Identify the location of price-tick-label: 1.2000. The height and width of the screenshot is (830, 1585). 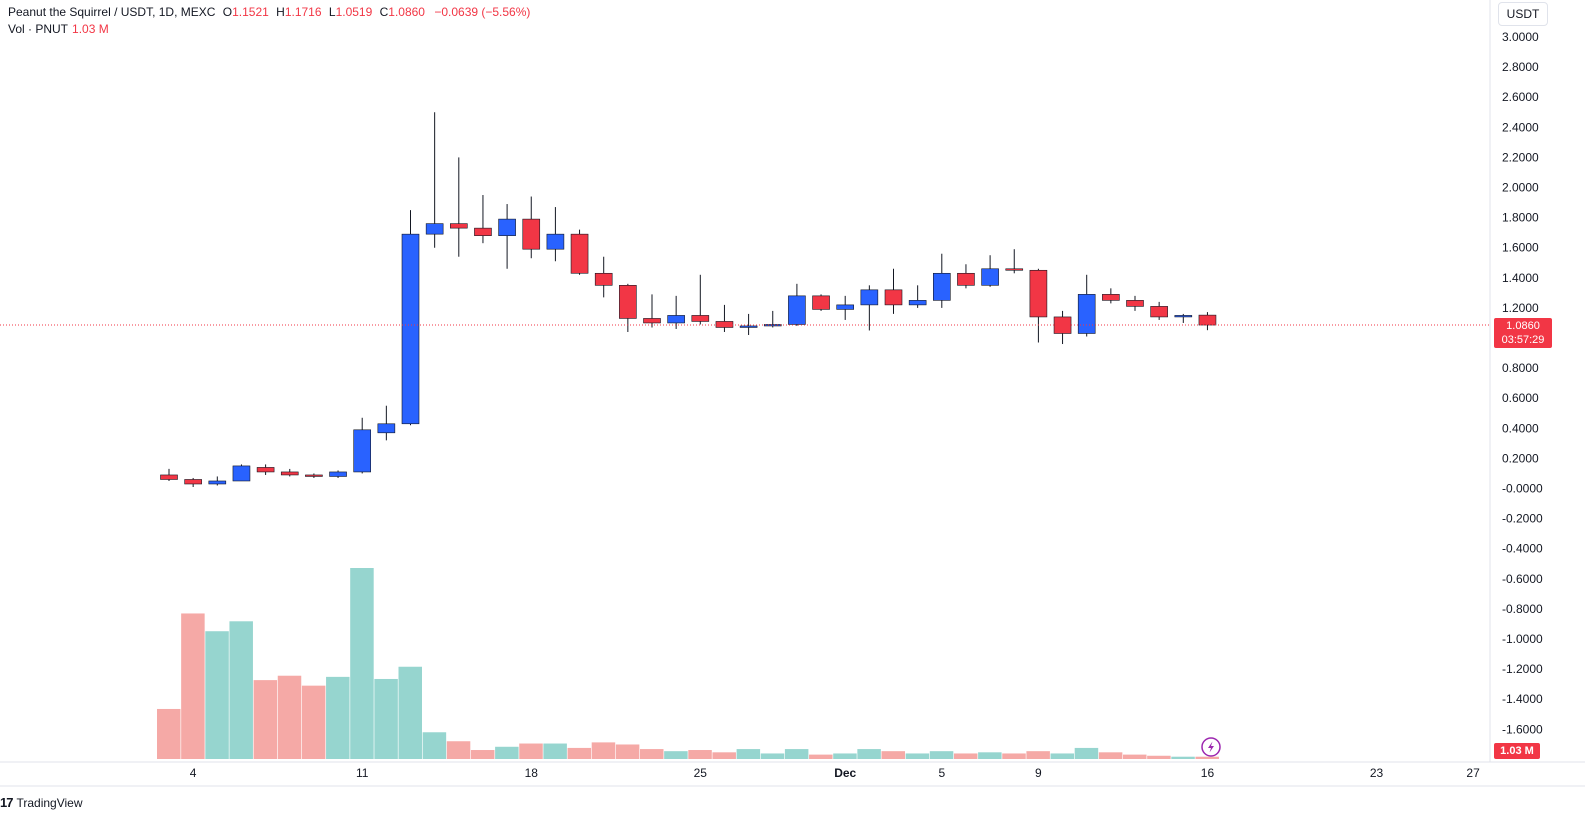
(1520, 308).